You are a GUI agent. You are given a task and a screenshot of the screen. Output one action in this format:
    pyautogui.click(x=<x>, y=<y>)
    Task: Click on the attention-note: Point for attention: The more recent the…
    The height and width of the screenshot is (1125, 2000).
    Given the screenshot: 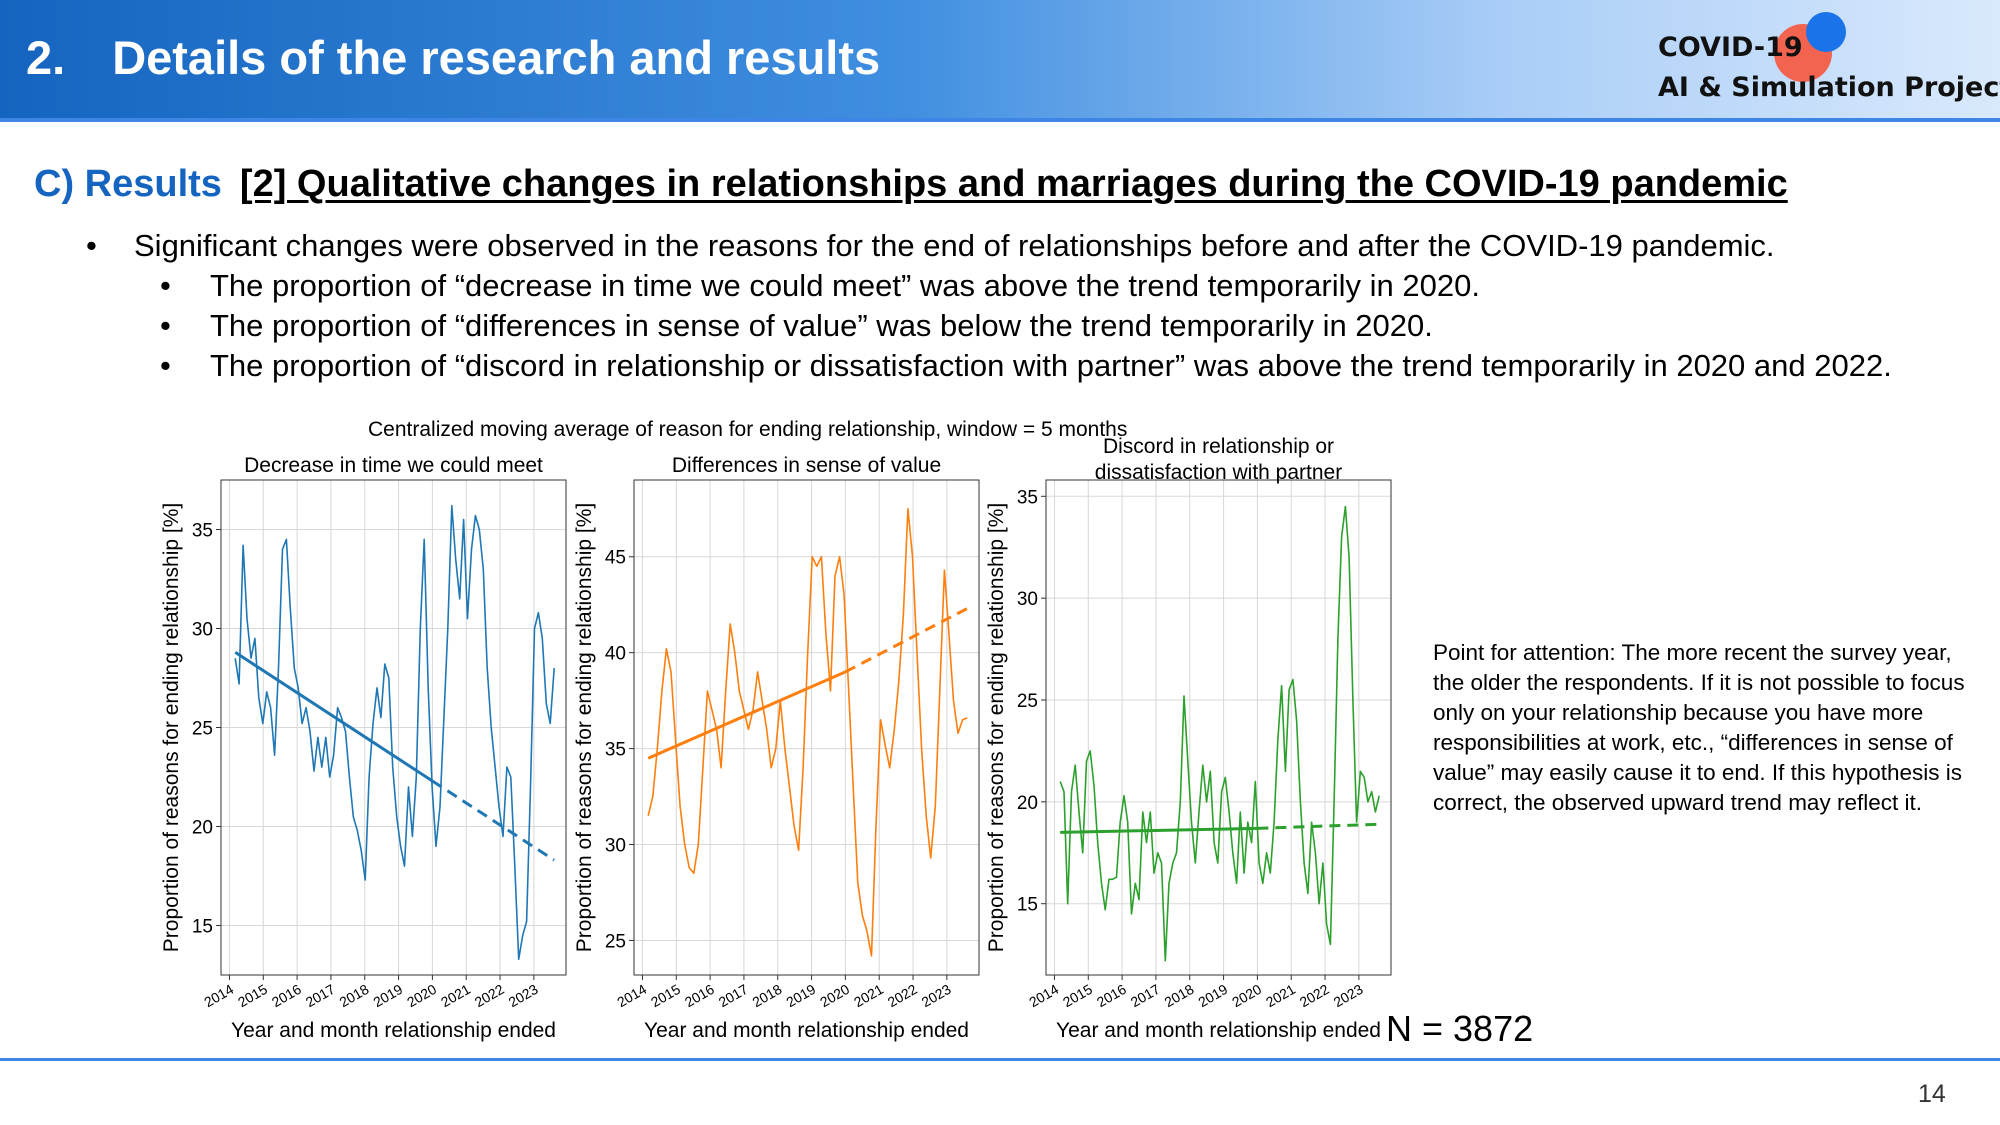 What is the action you would take?
    pyautogui.click(x=1699, y=727)
    